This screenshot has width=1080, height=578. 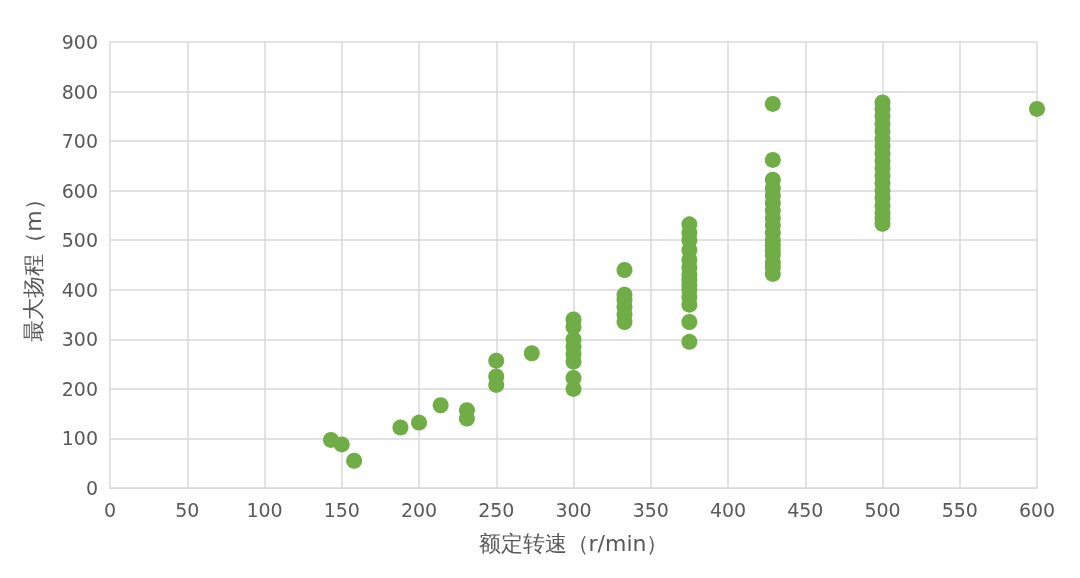 I want to click on x-tick-label: 600, so click(x=1037, y=509).